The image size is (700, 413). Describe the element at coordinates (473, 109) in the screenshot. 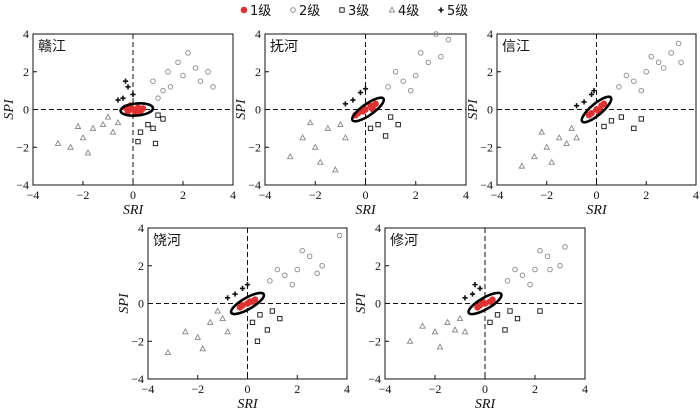

I see `y-axis-label: SPI` at that location.